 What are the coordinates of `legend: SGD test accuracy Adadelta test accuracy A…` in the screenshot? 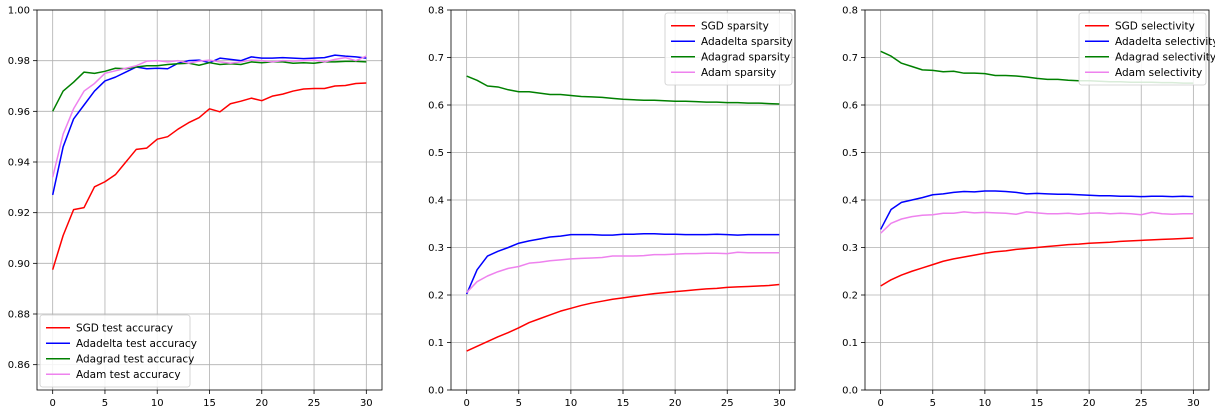 It's located at (118, 351).